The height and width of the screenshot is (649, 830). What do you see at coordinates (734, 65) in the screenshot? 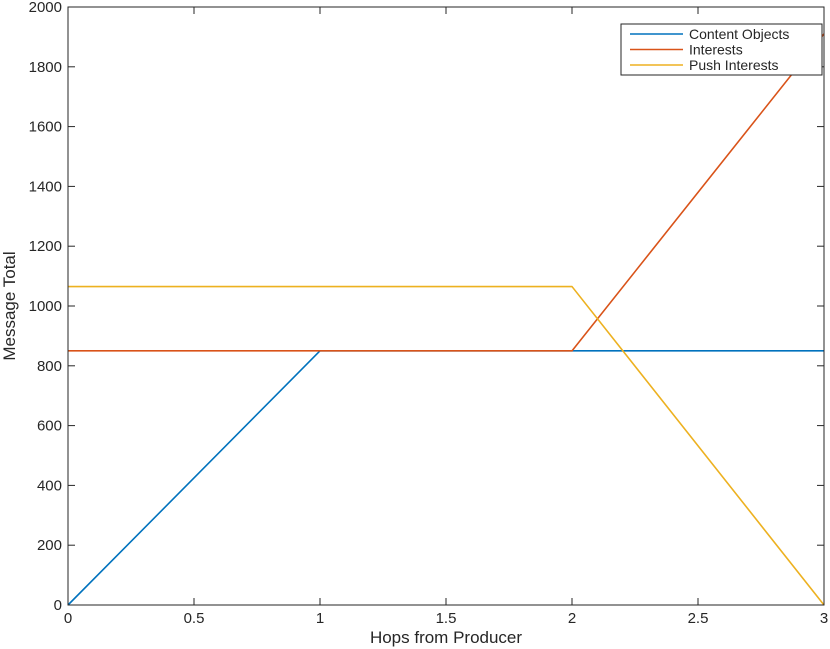
I see `legend-label: Push Interests` at bounding box center [734, 65].